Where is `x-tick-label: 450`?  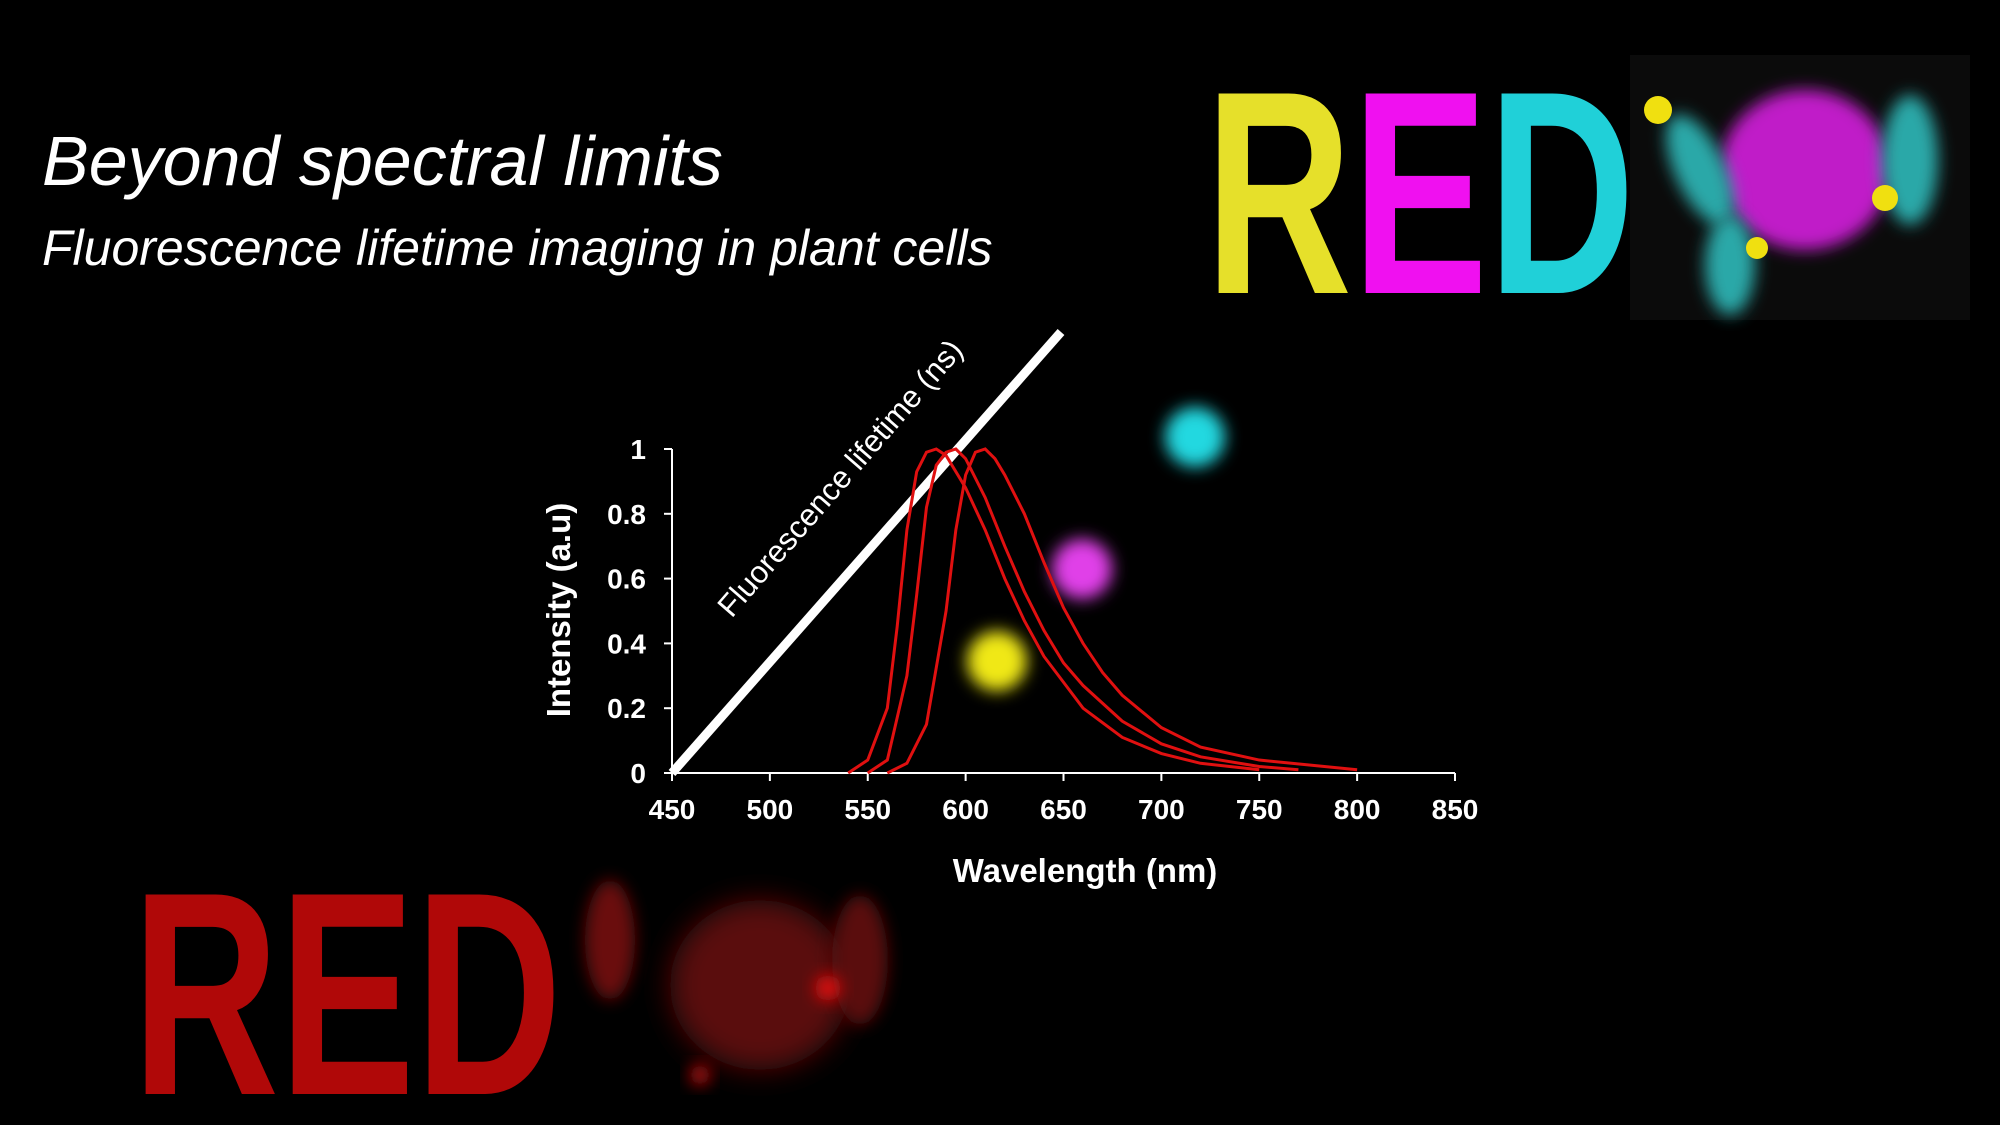 x-tick-label: 450 is located at coordinates (672, 809).